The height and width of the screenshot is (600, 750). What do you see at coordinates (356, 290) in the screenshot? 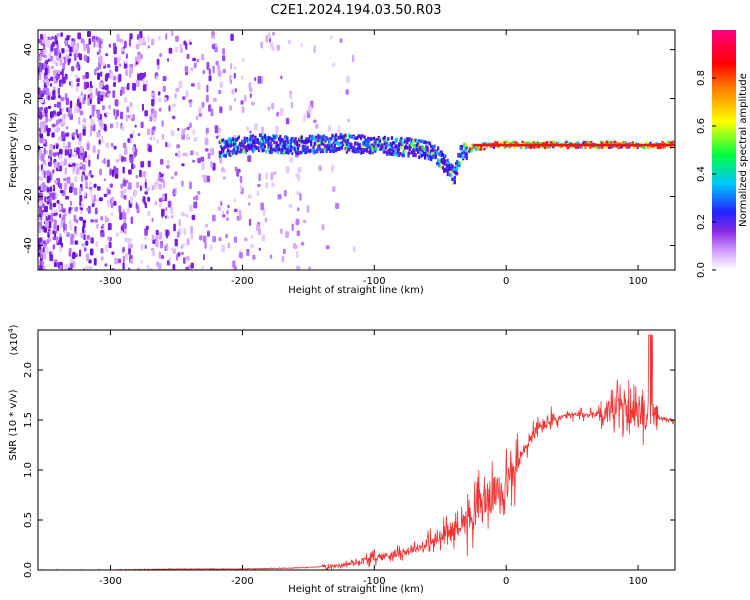
I see `spectrogram-x-label: Height of straight line (km)` at bounding box center [356, 290].